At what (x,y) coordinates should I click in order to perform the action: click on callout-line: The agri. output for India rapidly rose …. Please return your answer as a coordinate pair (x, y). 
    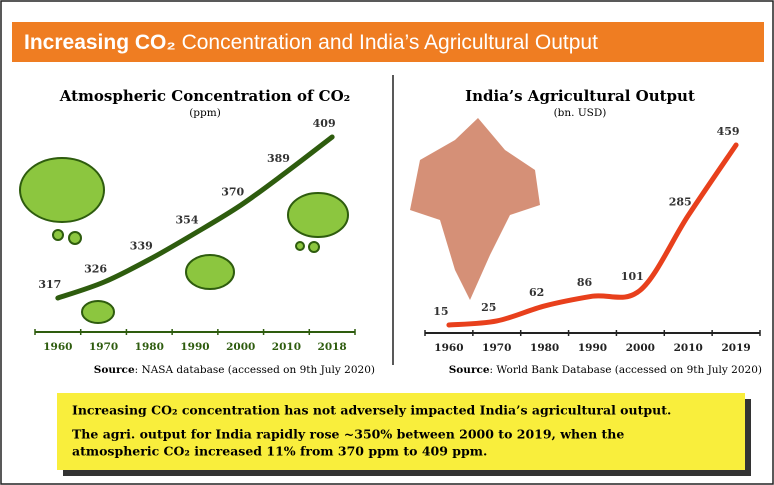
    Looking at the image, I should click on (348, 434).